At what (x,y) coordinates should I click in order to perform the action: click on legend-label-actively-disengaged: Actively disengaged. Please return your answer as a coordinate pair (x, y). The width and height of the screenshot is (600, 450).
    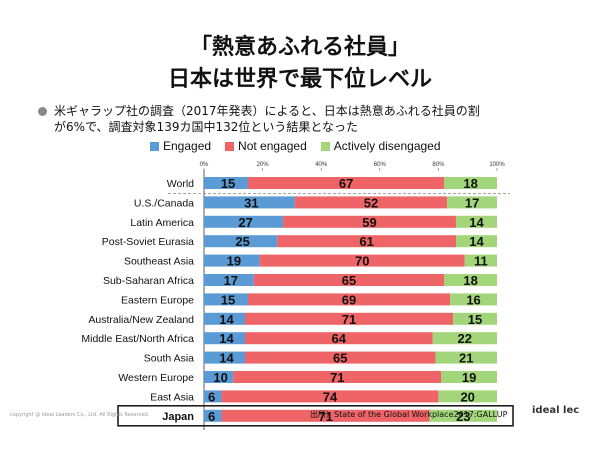
    Looking at the image, I should click on (387, 146).